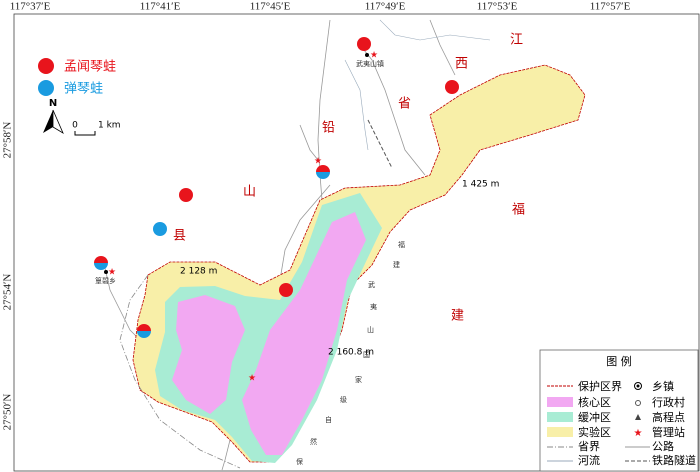 This screenshot has height=472, width=700. What do you see at coordinates (668, 432) in the screenshot?
I see `legend-label: 管理站` at bounding box center [668, 432].